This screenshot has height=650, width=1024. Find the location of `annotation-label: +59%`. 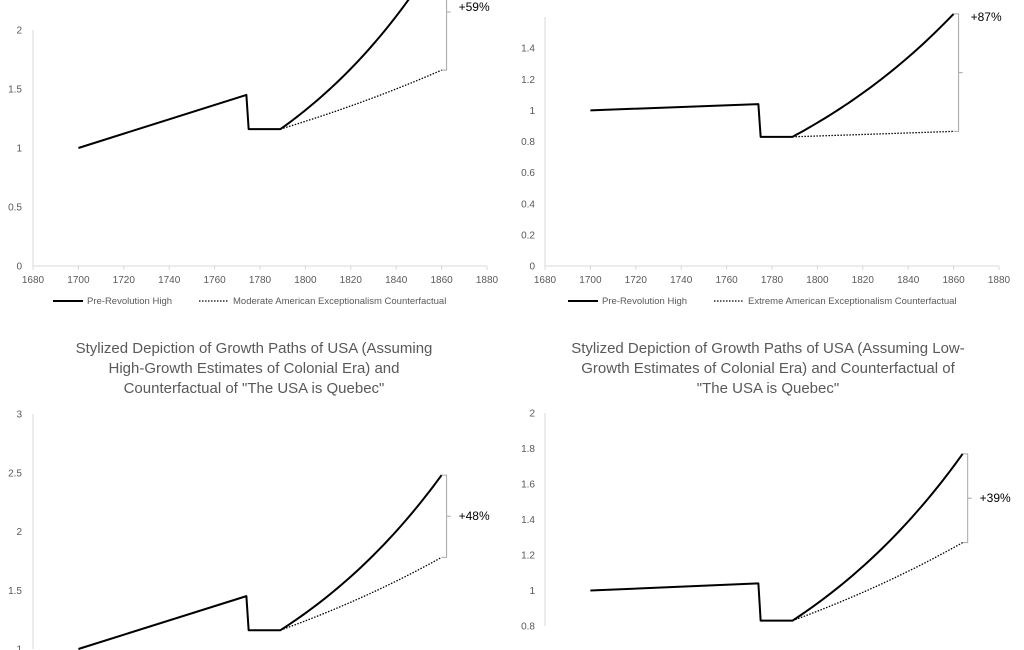

annotation-label: +59% is located at coordinates (474, 7).